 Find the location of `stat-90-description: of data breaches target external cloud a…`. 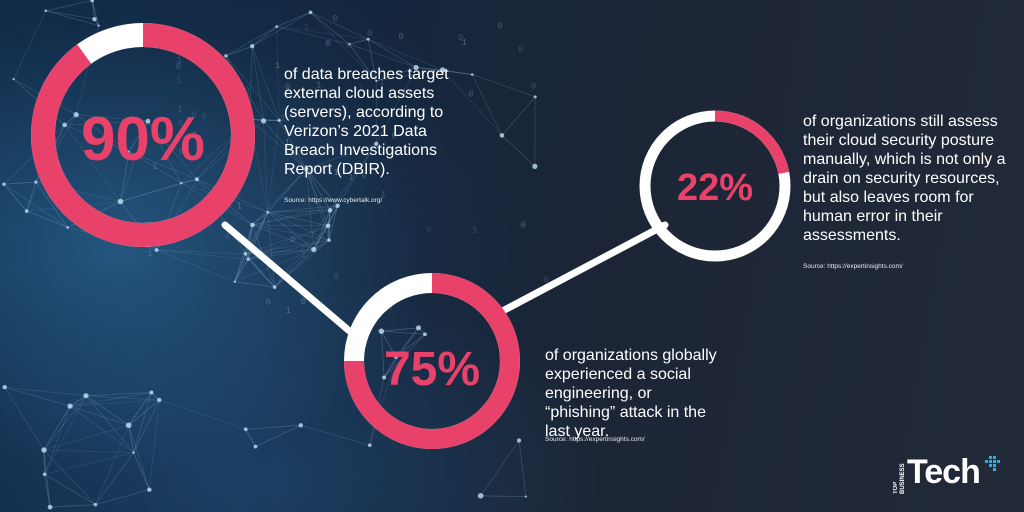

stat-90-description: of data breaches target external cloud a… is located at coordinates (366, 122).